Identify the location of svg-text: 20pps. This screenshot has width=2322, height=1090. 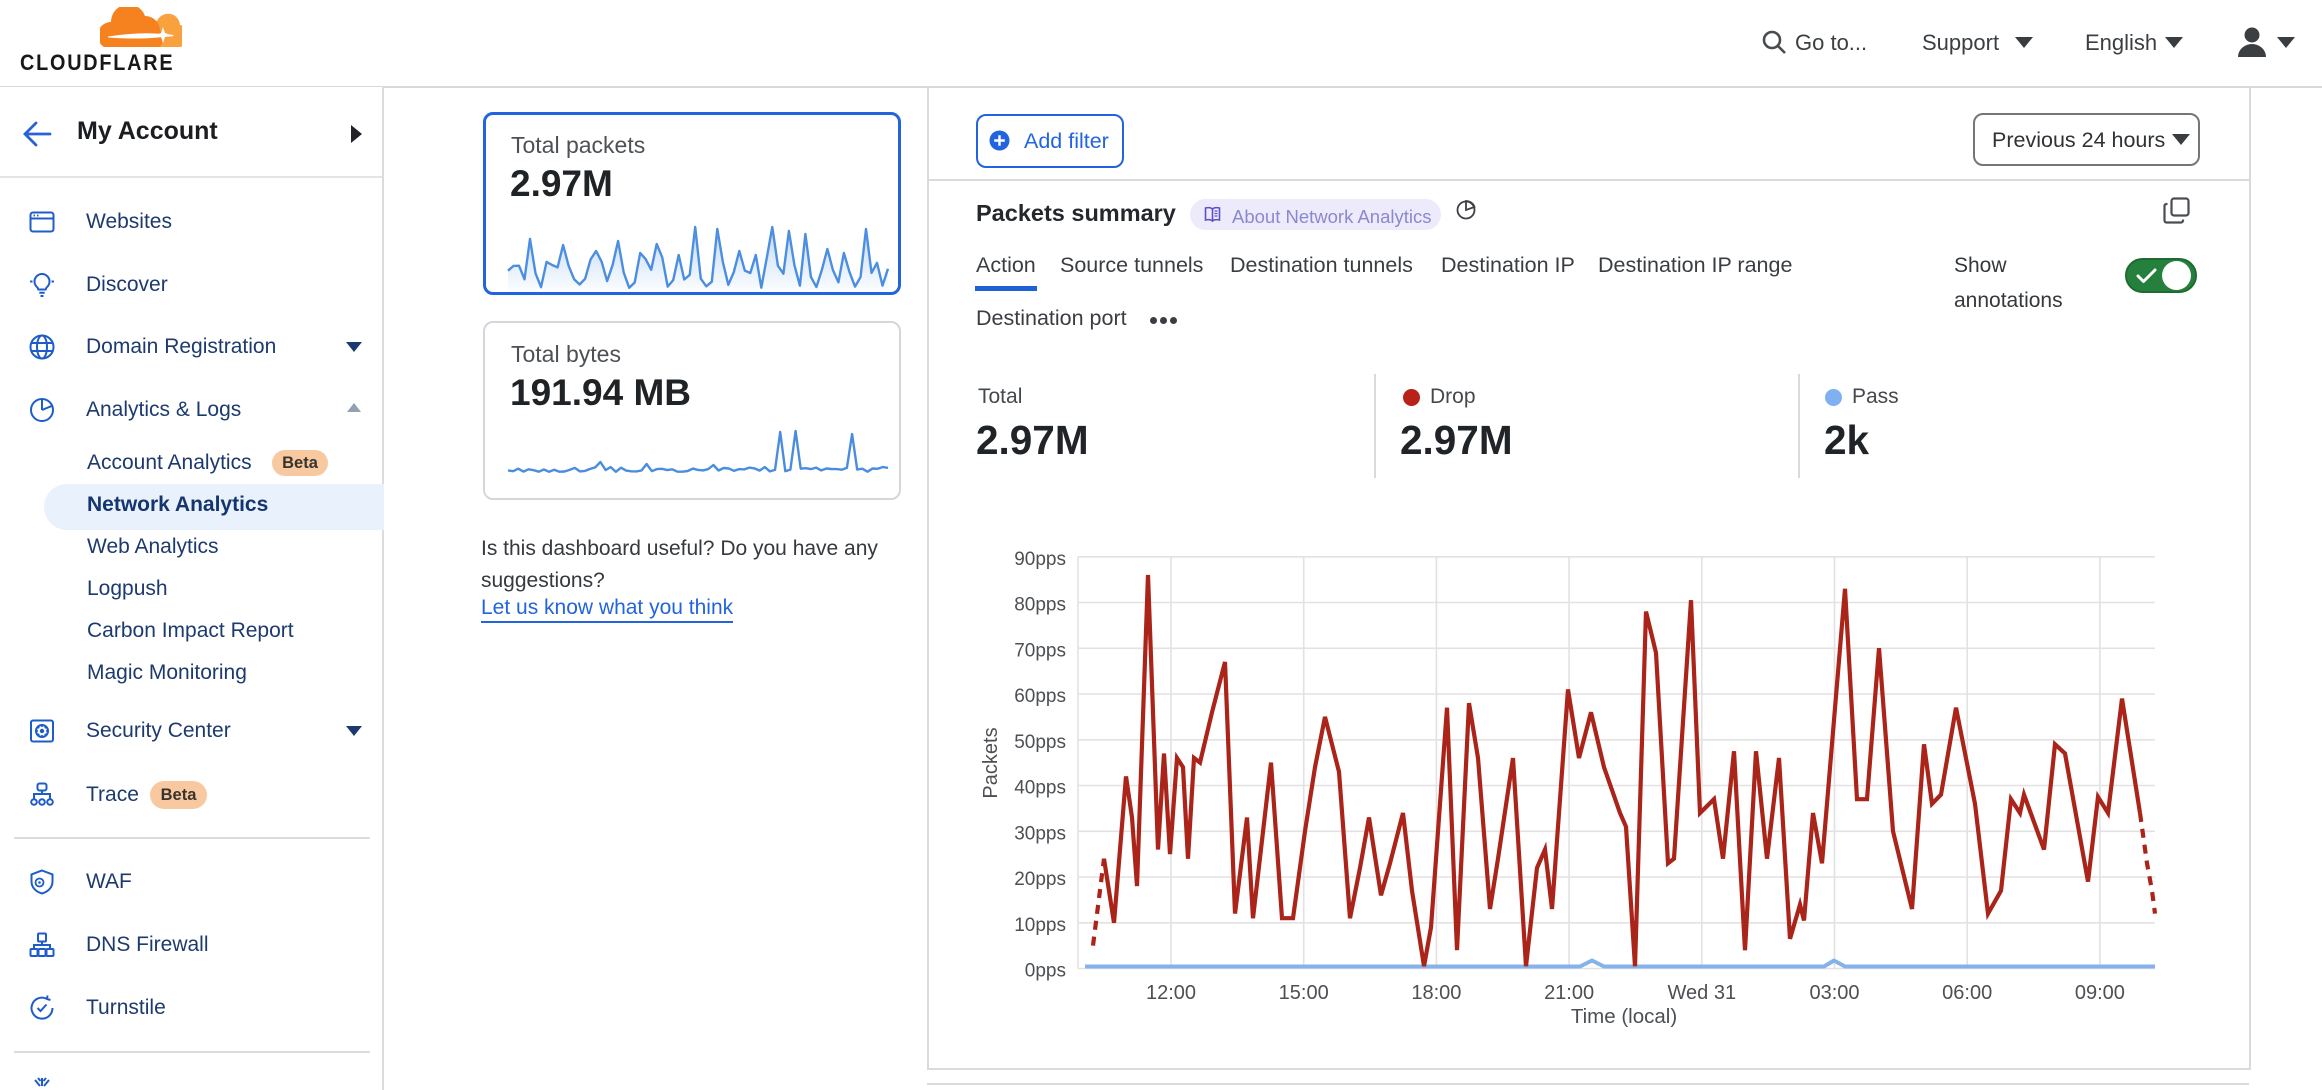
(1040, 879).